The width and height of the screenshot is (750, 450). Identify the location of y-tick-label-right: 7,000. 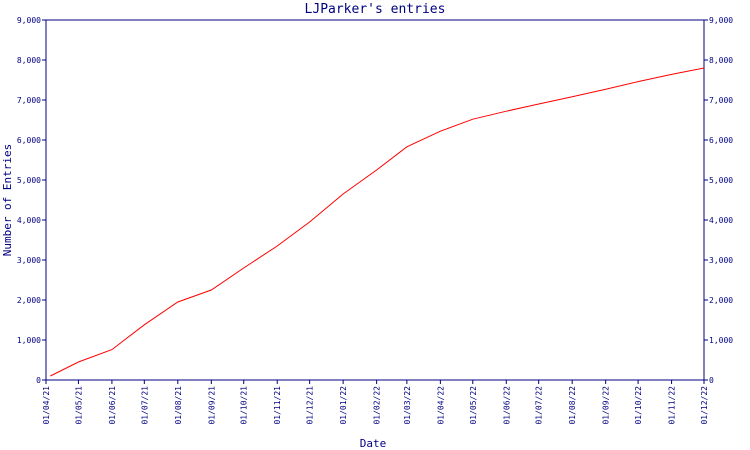
(721, 100).